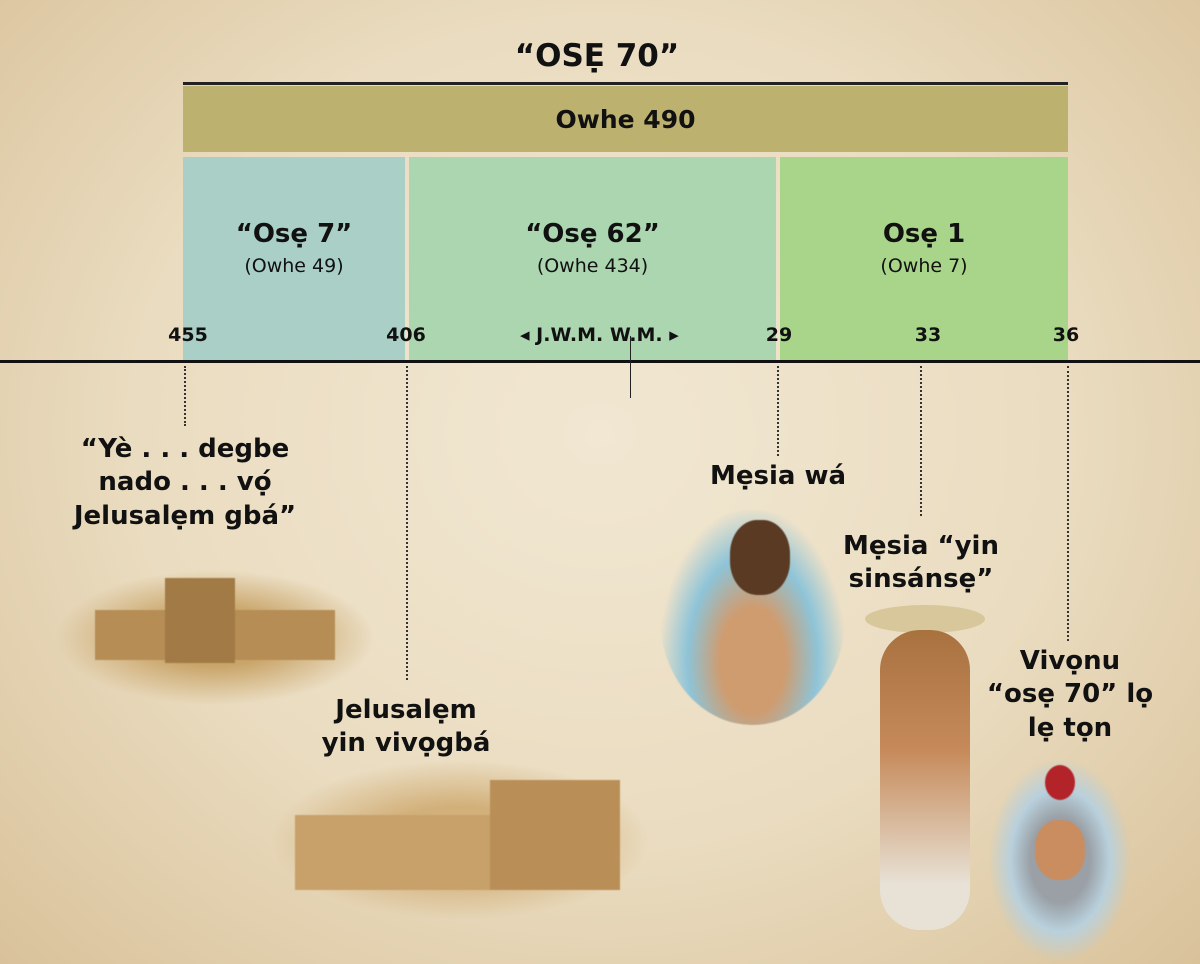  What do you see at coordinates (925, 780) in the screenshot?
I see `impaled-messiah-illustration` at bounding box center [925, 780].